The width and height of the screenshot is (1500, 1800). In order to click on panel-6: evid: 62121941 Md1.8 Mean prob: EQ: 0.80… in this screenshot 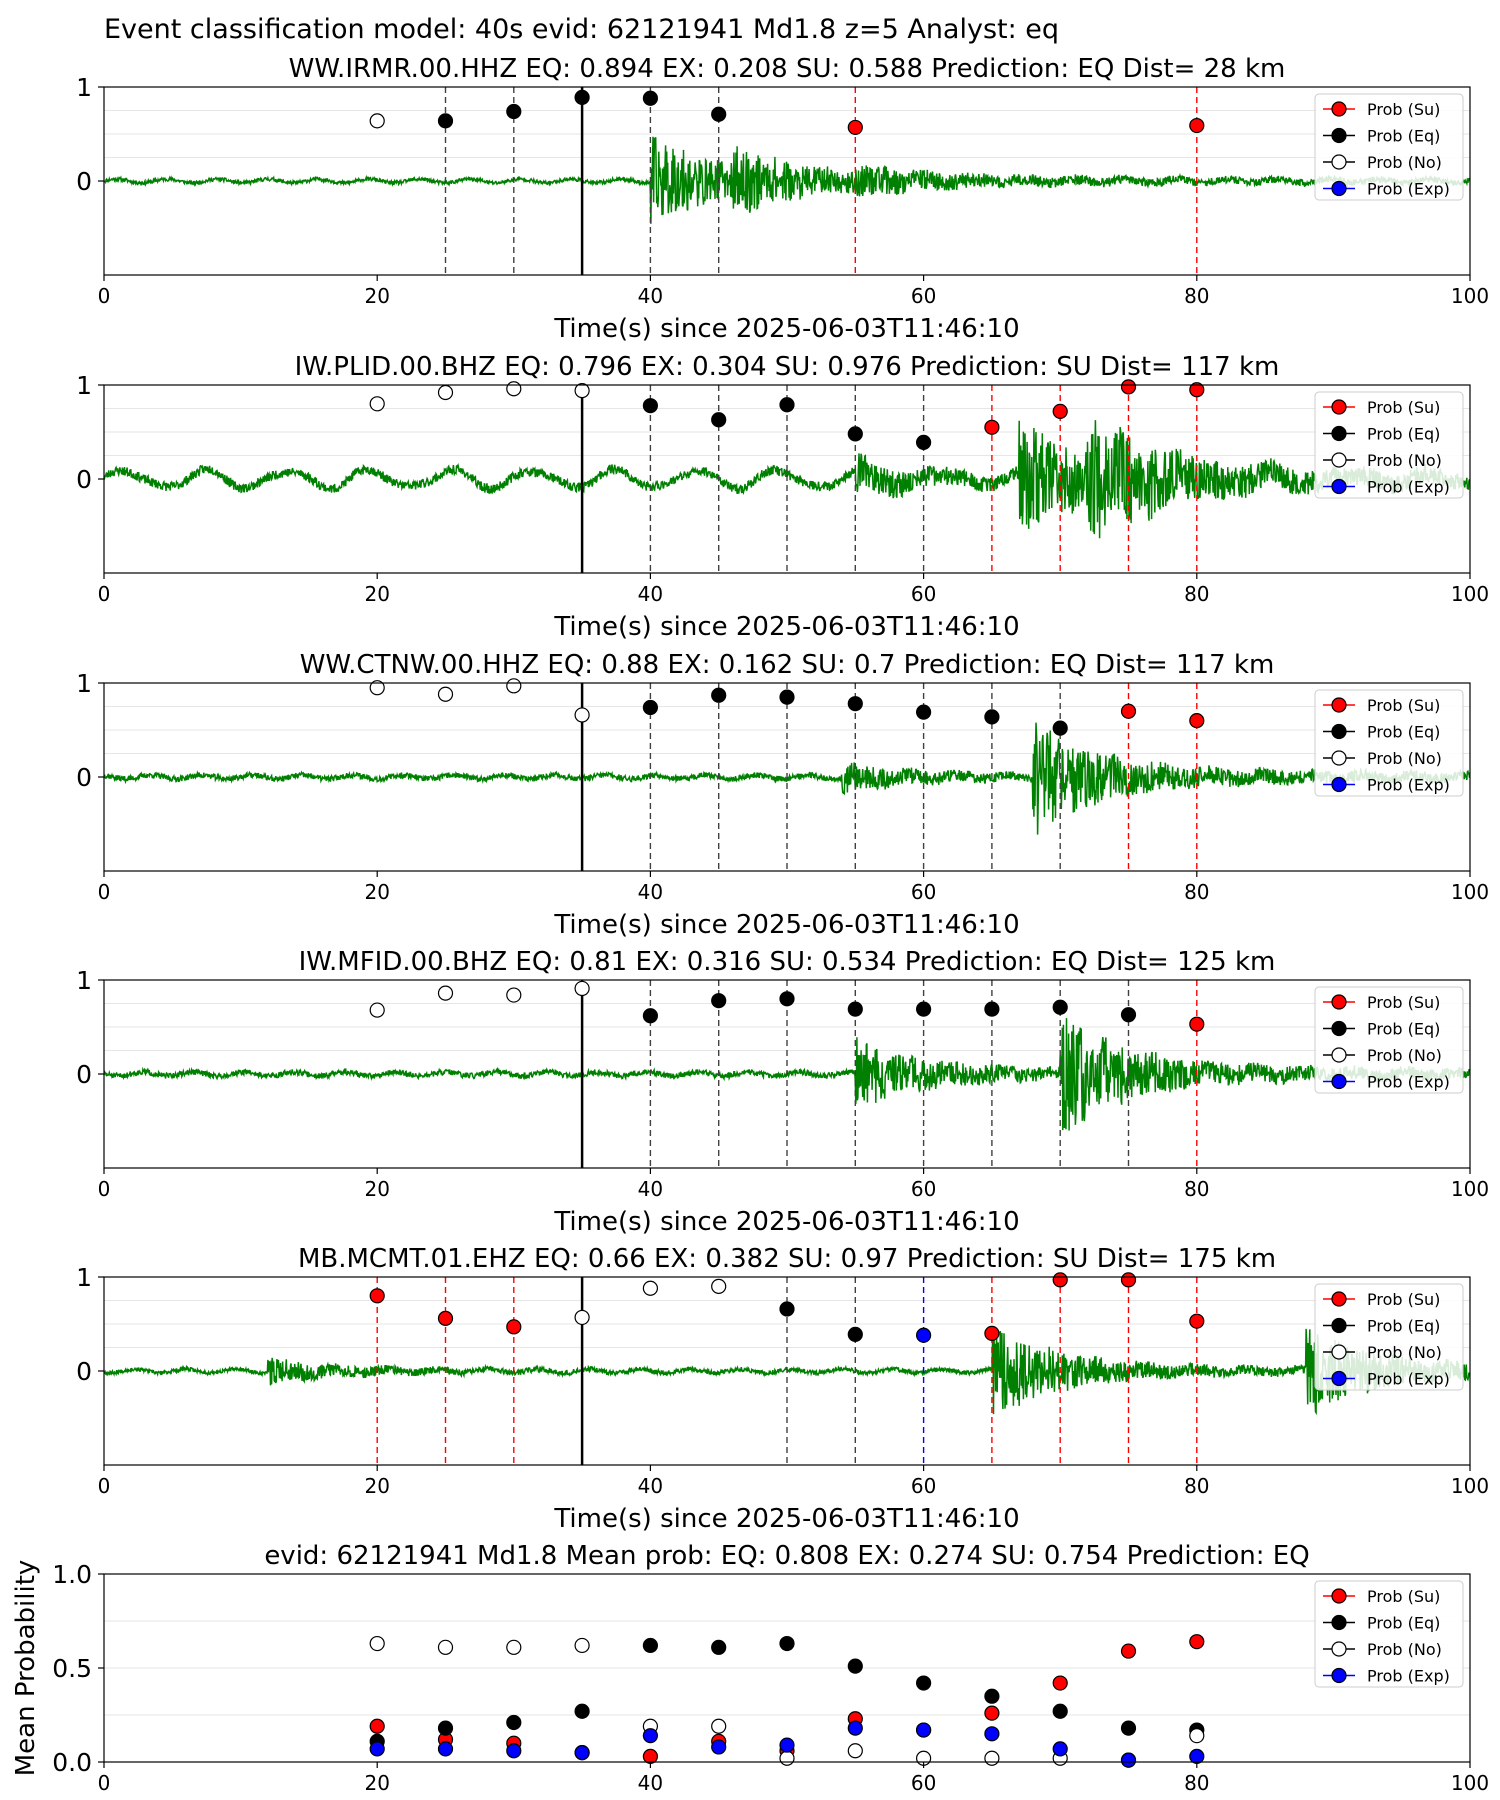, I will do `click(750, 1668)`.